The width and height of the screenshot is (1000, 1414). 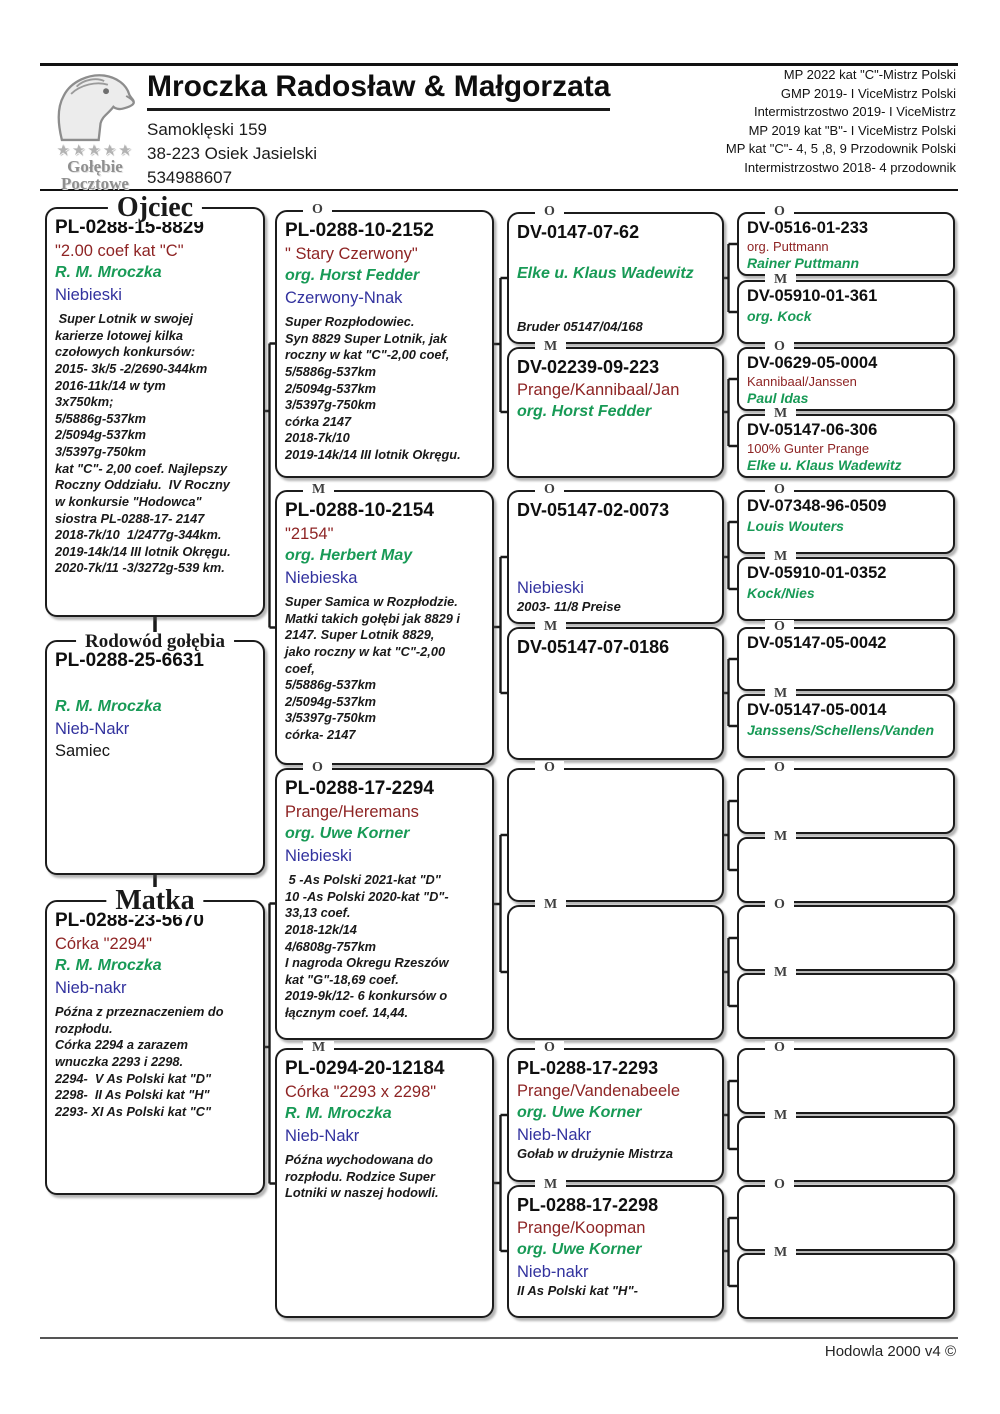 What do you see at coordinates (581, 1227) in the screenshot?
I see `strain-line: Prange/Koopman` at bounding box center [581, 1227].